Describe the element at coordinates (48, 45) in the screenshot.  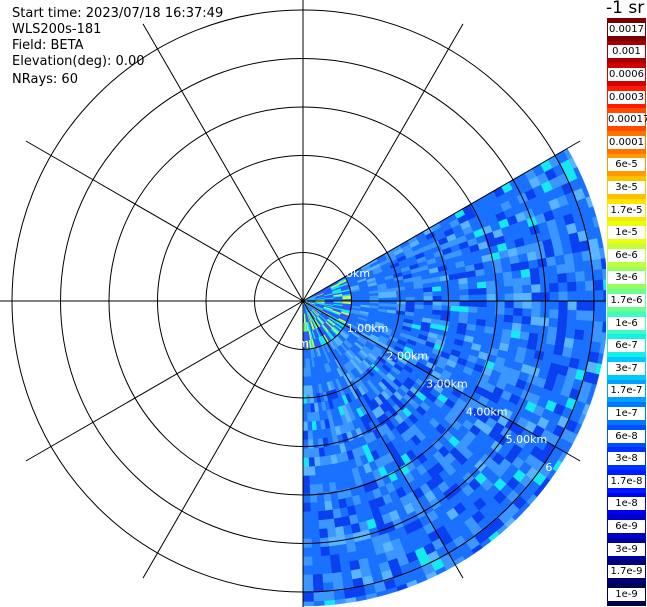
I see `field-text: Field: BETA` at that location.